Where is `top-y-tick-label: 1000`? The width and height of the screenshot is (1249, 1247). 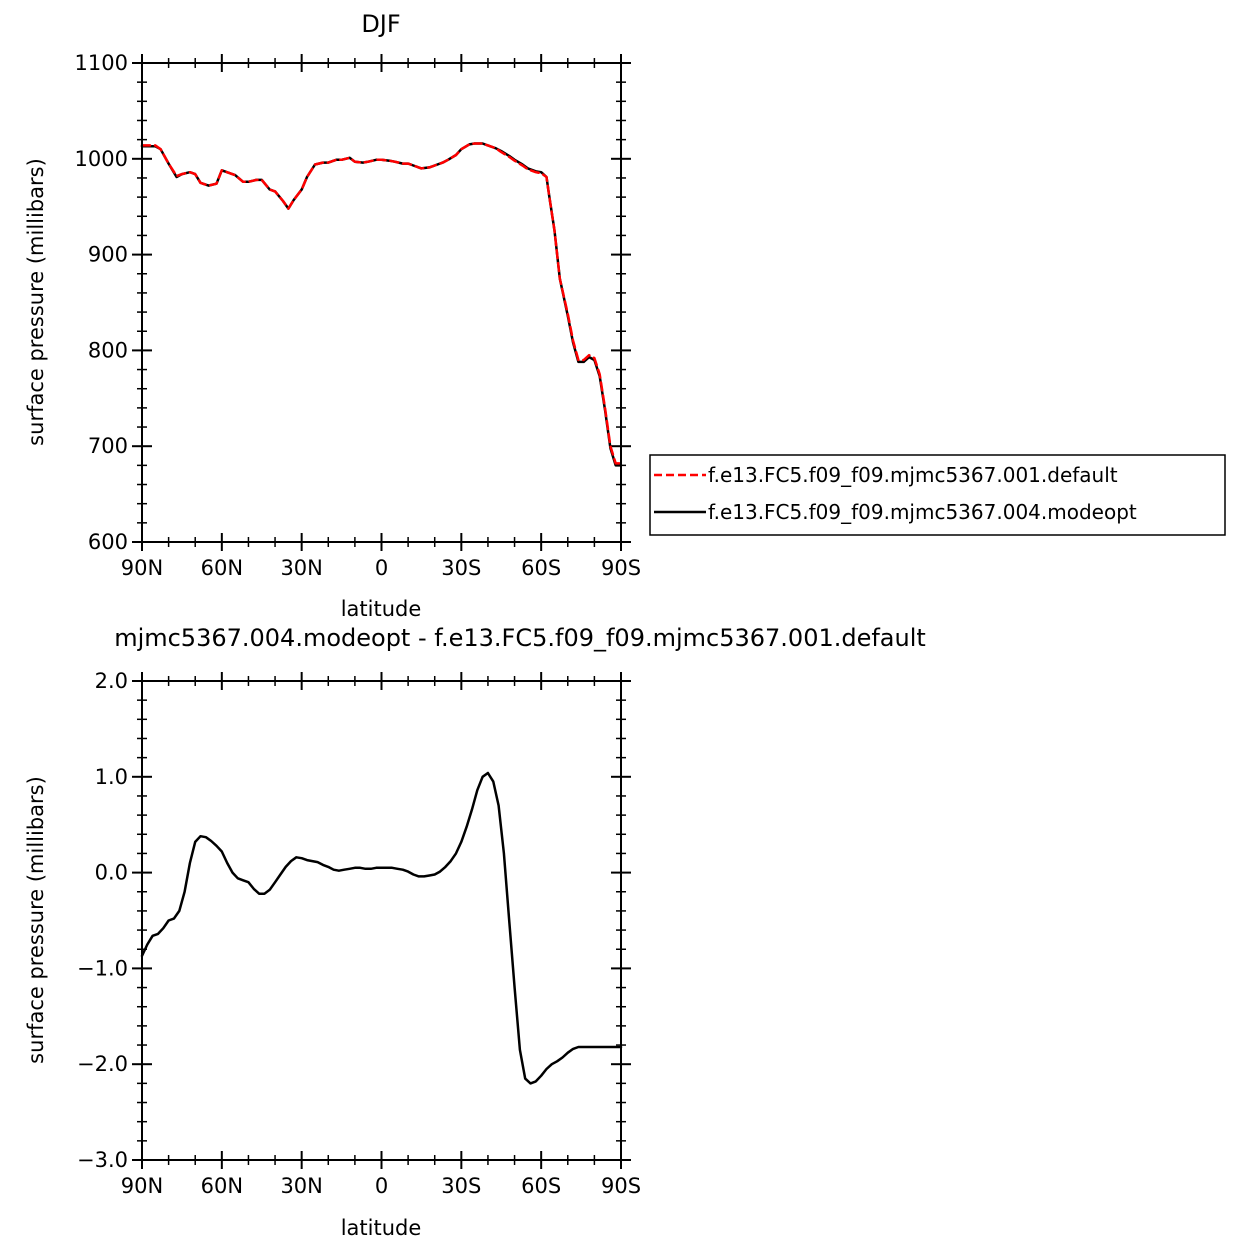 top-y-tick-label: 1000 is located at coordinates (101, 159).